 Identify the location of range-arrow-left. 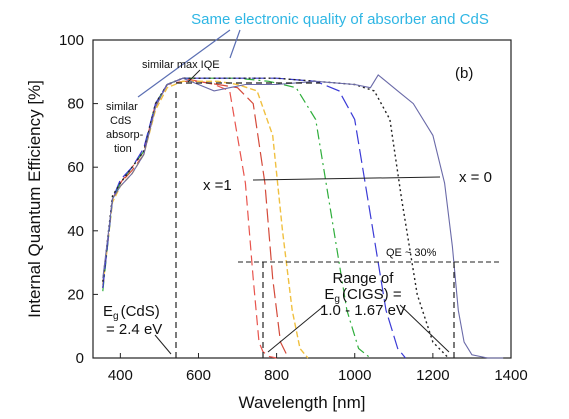
(296, 328).